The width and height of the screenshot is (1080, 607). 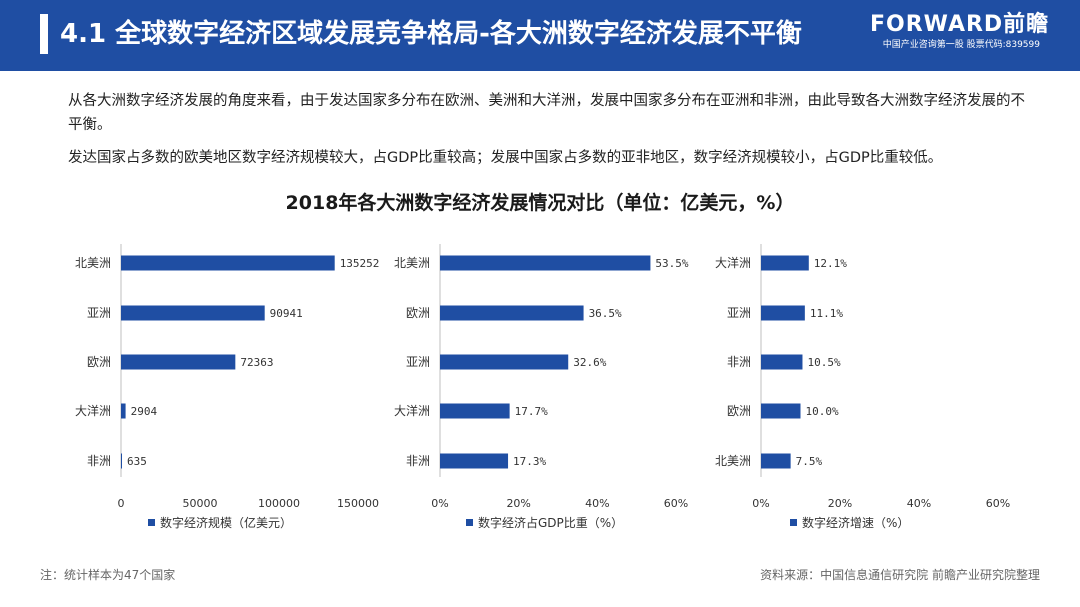 What do you see at coordinates (822, 411) in the screenshot?
I see `chart-3-data-label: 10.0%` at bounding box center [822, 411].